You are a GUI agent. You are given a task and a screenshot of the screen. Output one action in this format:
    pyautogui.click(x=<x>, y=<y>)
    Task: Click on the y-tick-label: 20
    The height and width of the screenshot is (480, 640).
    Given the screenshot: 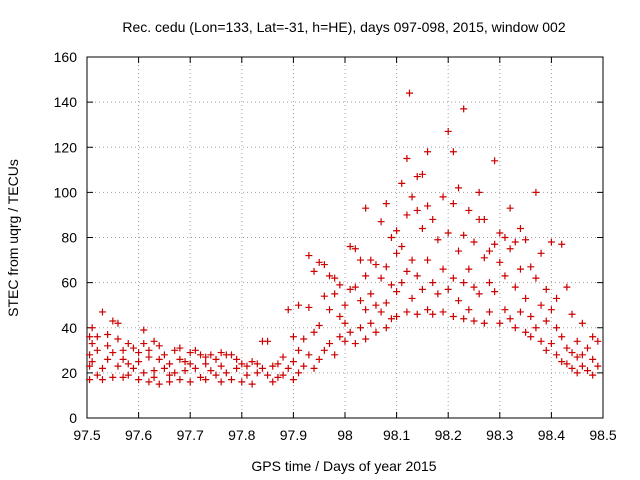 What is the action you would take?
    pyautogui.click(x=69, y=373)
    